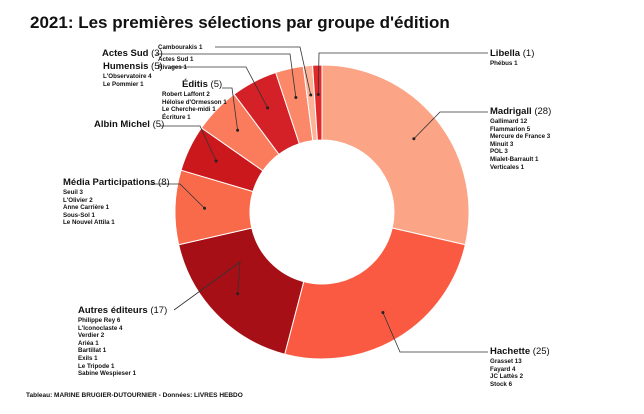  Describe the element at coordinates (268, 108) in the screenshot. I see `leader-dot-humensis` at that location.